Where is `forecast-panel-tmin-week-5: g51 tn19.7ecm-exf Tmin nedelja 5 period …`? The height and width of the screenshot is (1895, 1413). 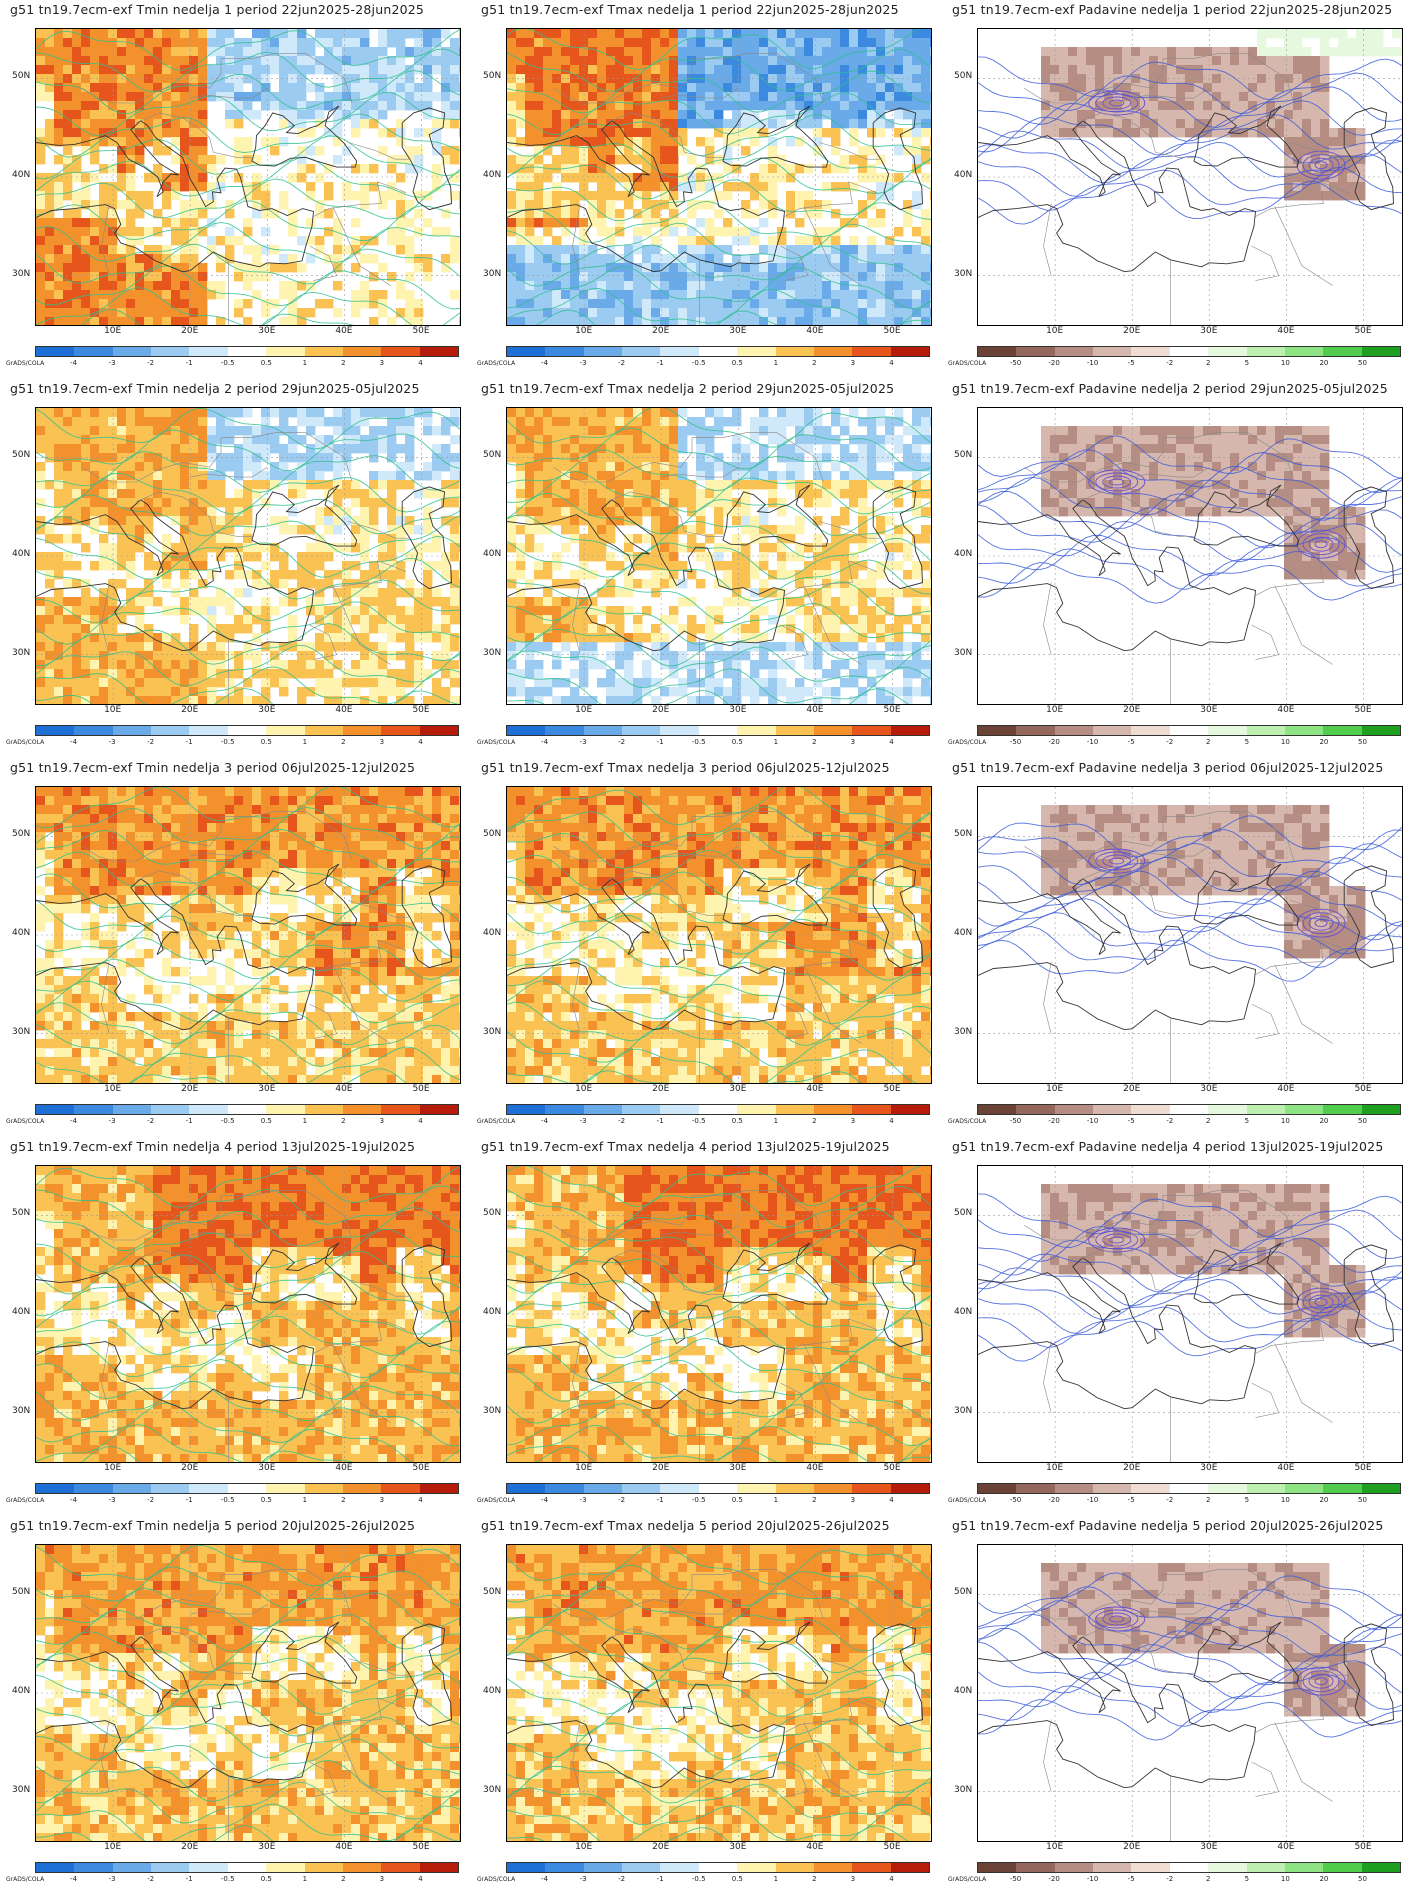 forecast-panel-tmin-week-5: g51 tn19.7ecm-exf Tmin nedelja 5 period … is located at coordinates (235, 1705).